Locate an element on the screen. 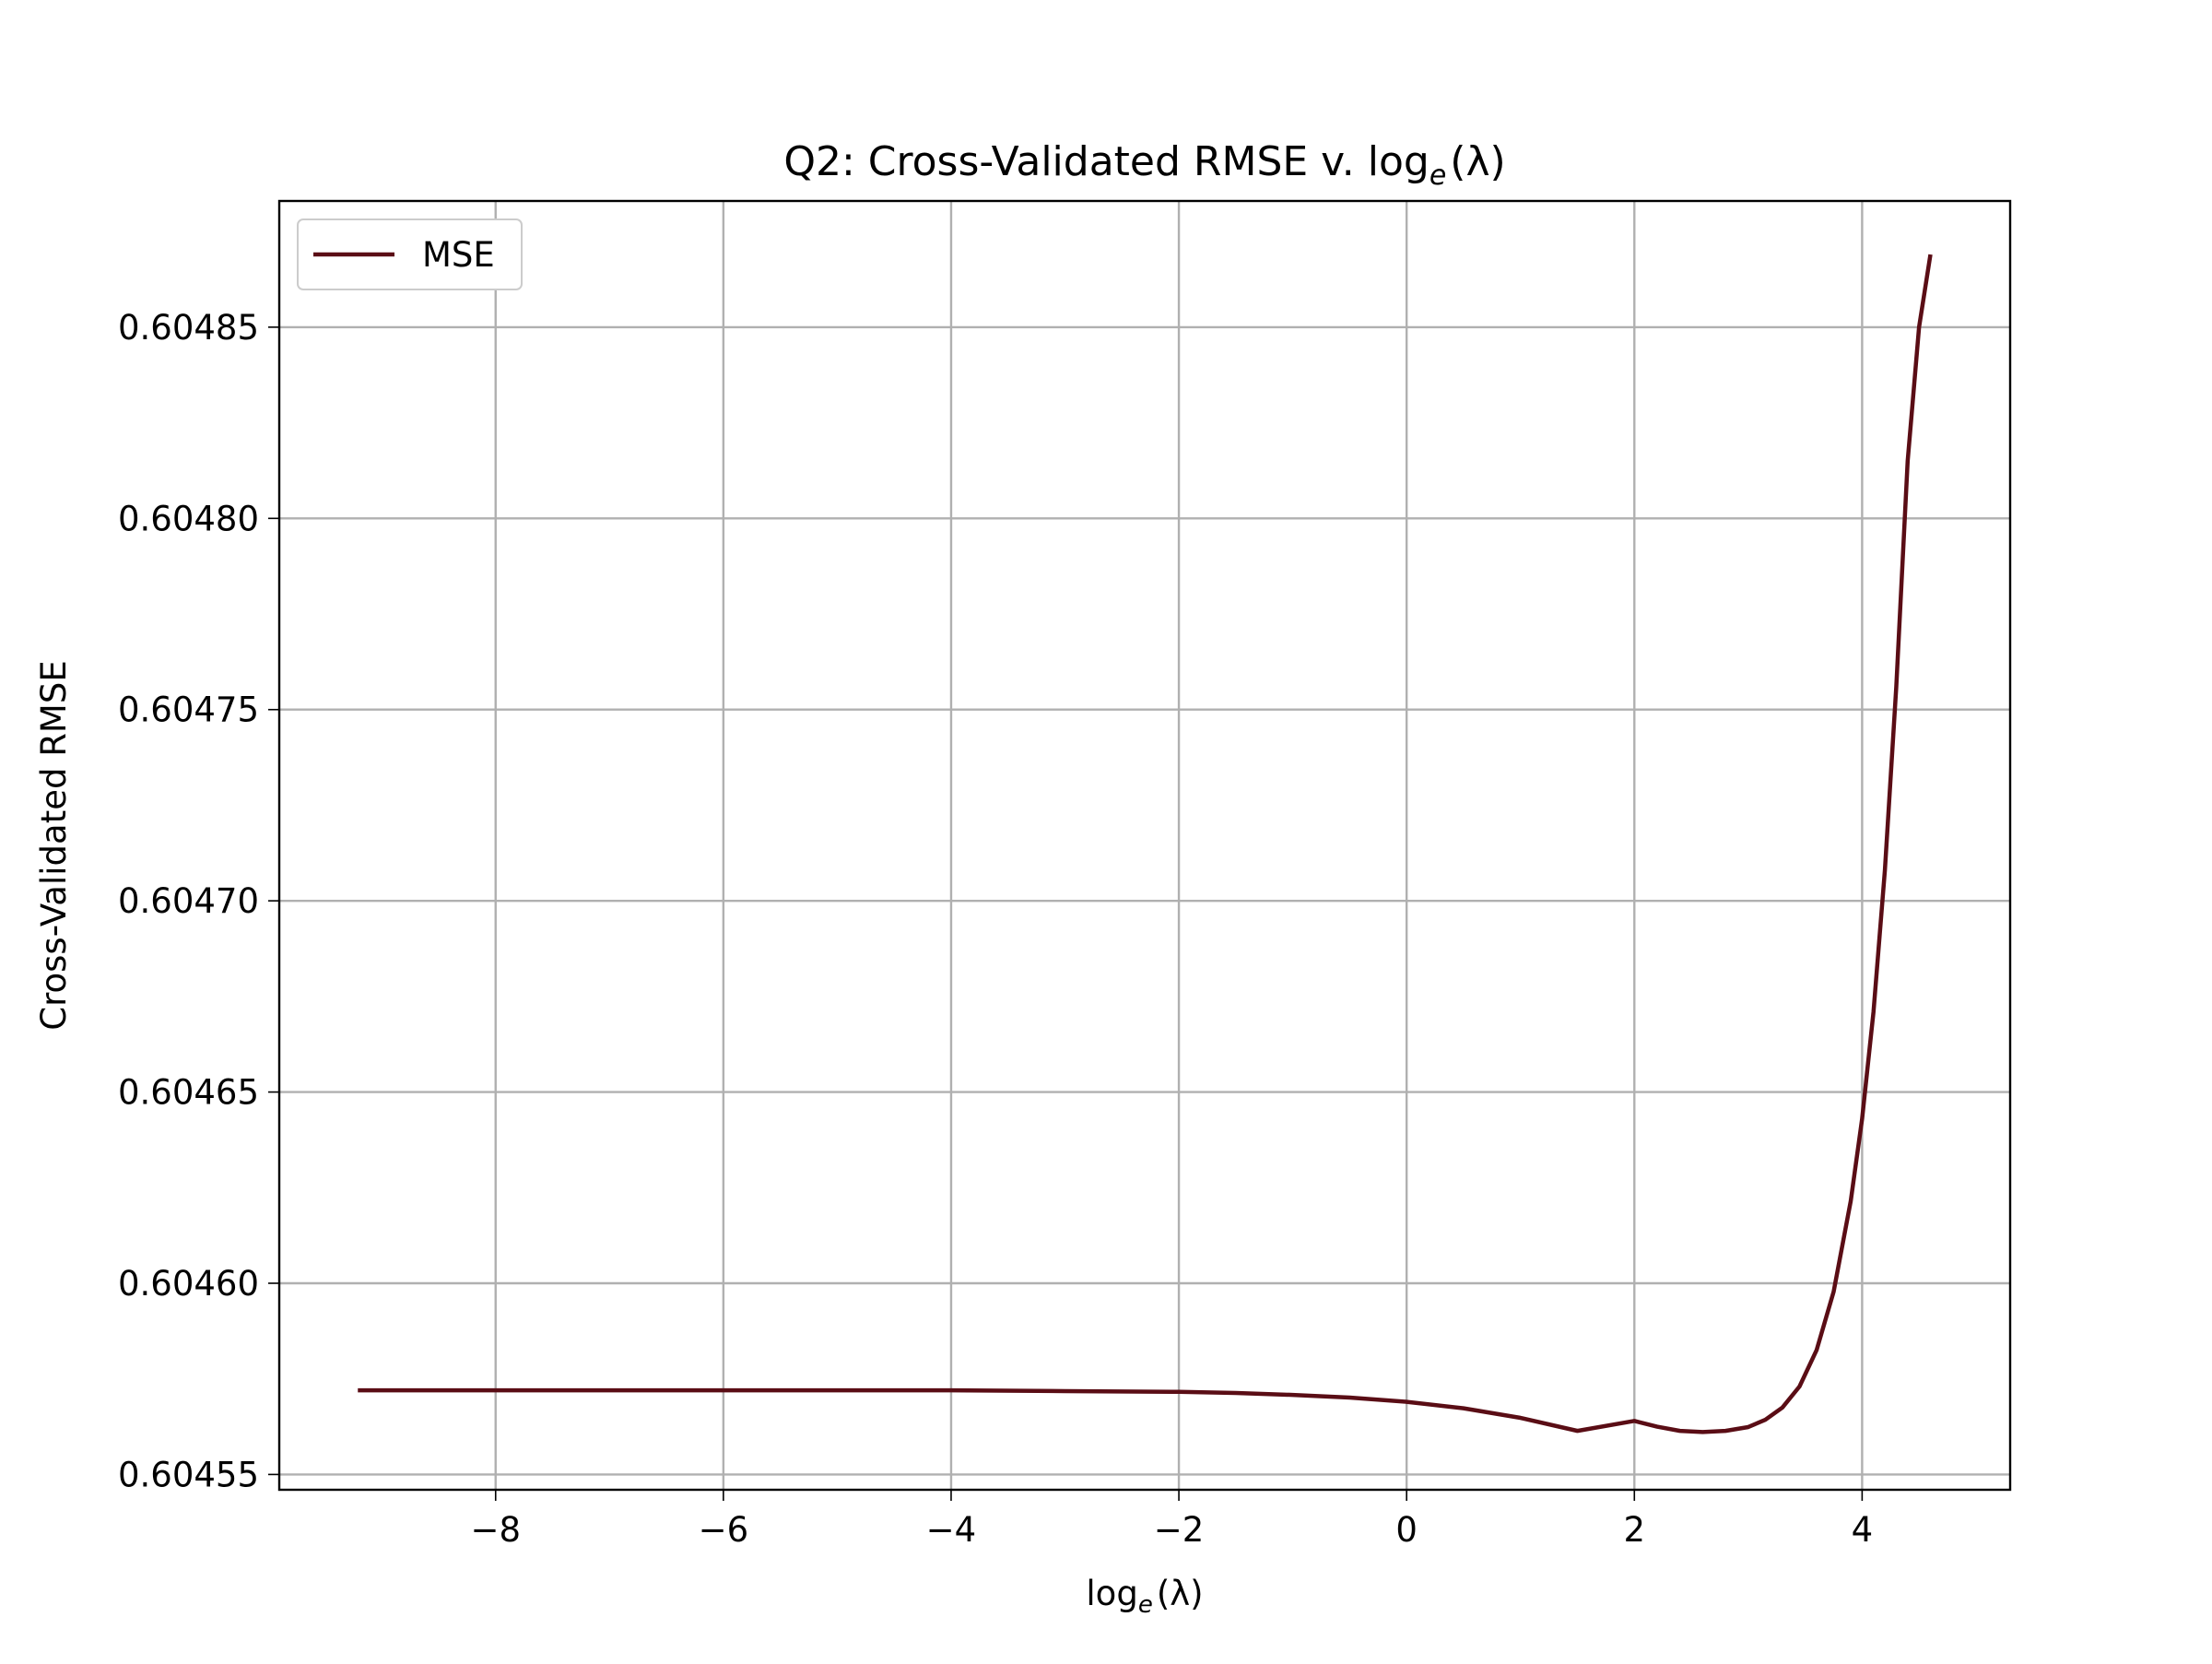  y-tick-label: 0.60475 is located at coordinates (188, 710).